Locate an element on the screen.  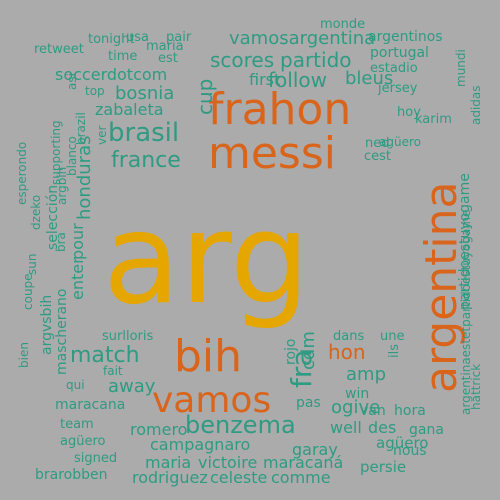
word-time: time is located at coordinates (123, 56).